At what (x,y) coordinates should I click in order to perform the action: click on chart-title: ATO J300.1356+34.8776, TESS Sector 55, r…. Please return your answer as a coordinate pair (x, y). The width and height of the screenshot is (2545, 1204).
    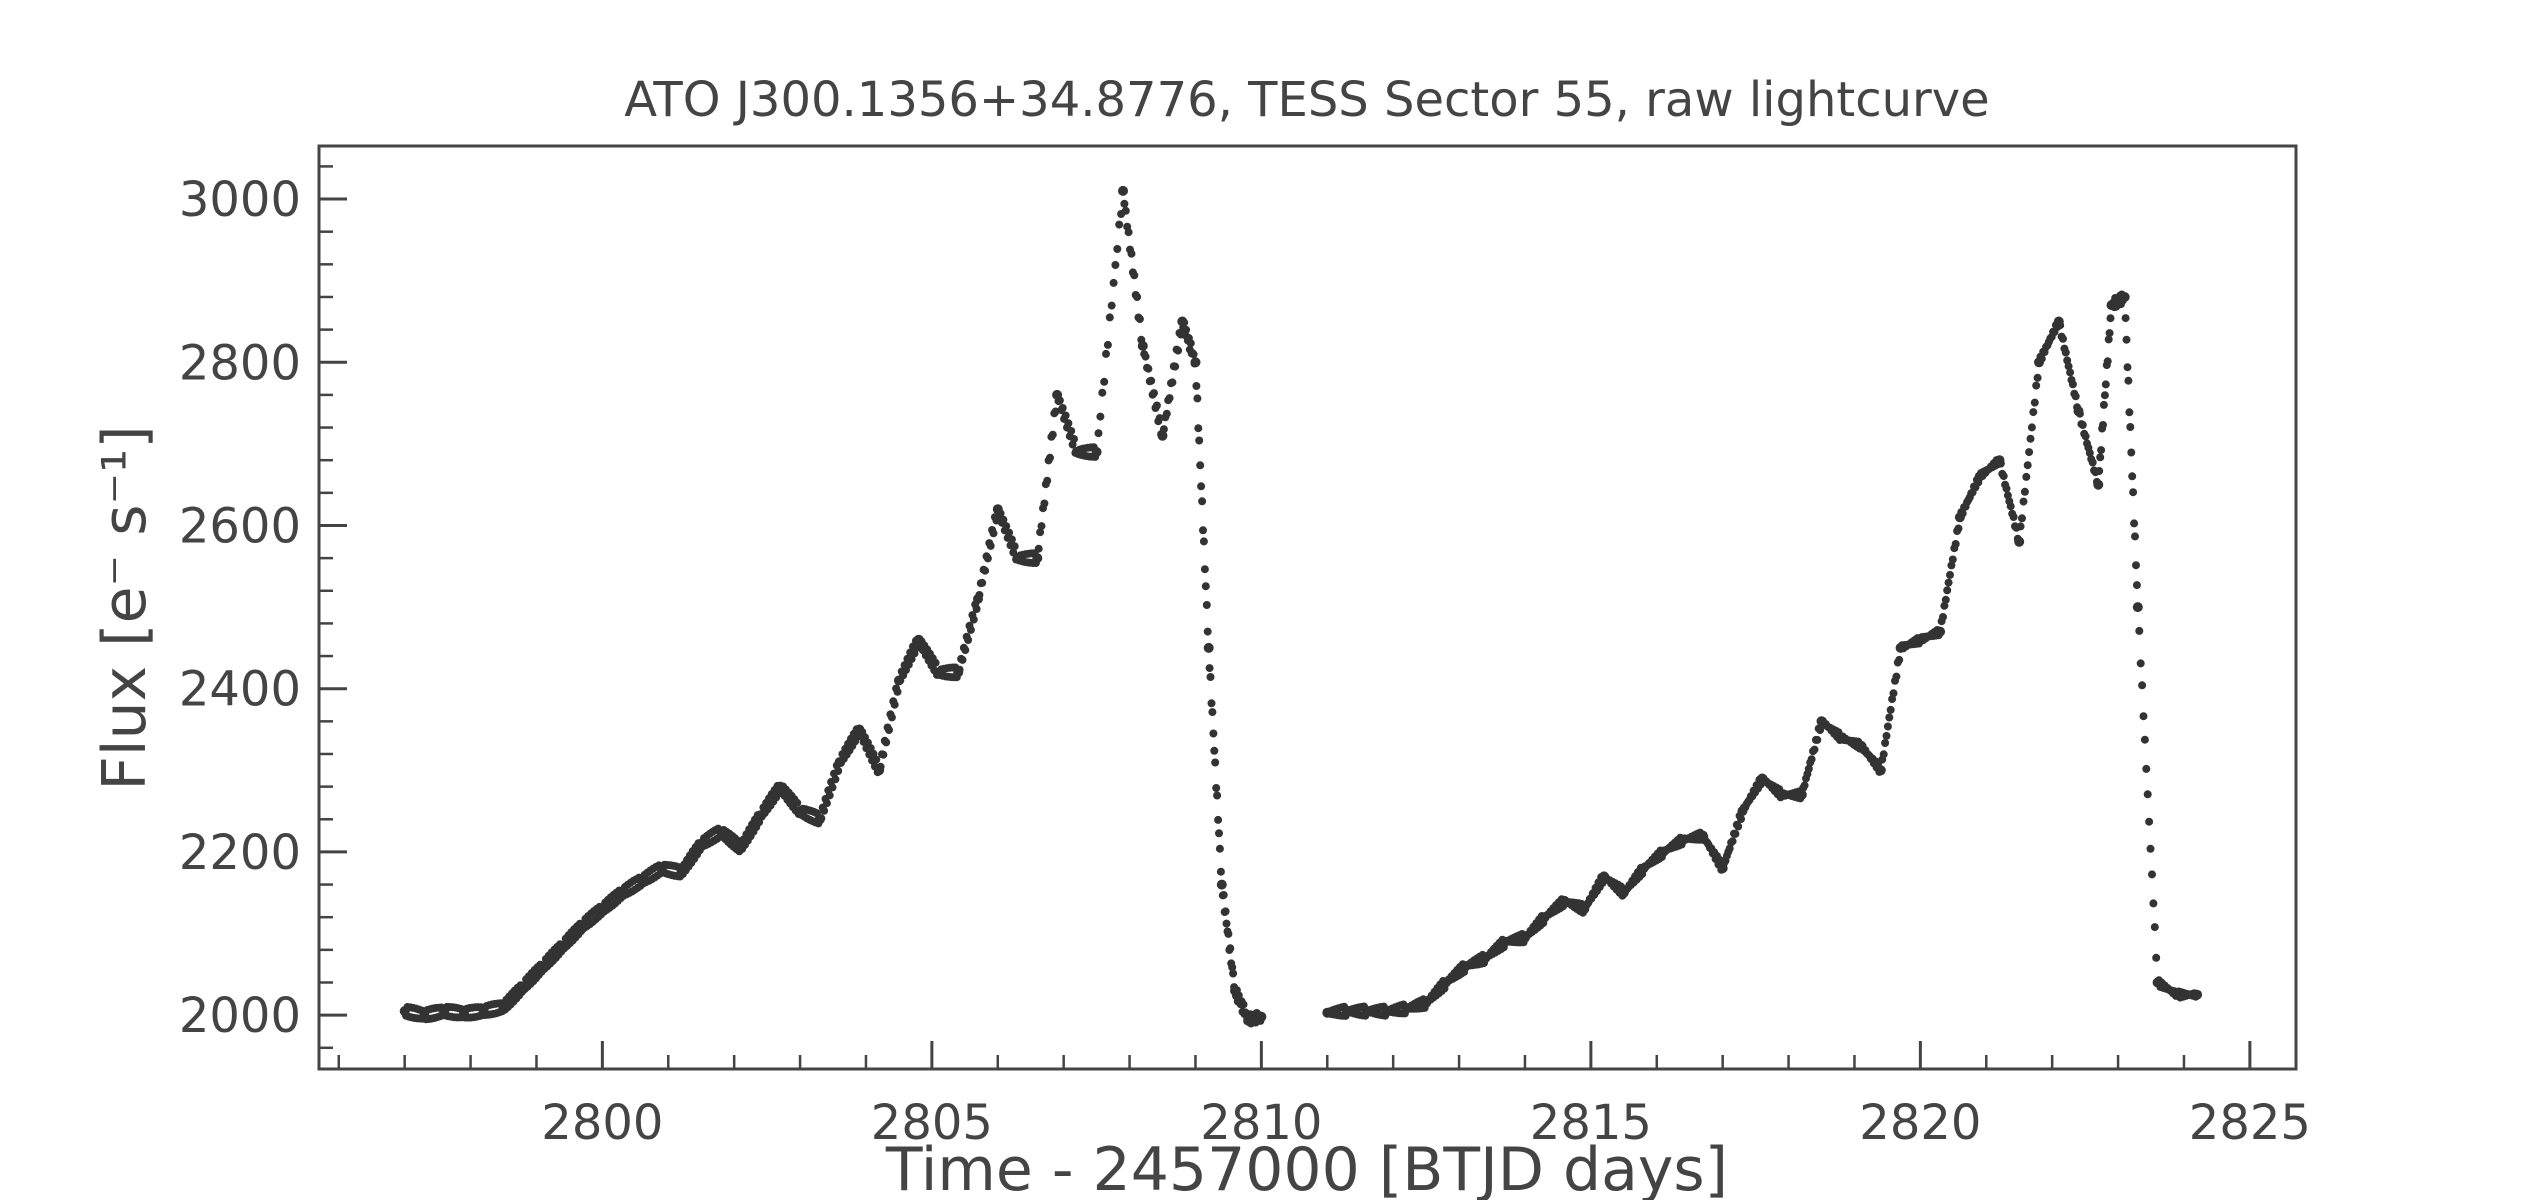
    Looking at the image, I should click on (1306, 100).